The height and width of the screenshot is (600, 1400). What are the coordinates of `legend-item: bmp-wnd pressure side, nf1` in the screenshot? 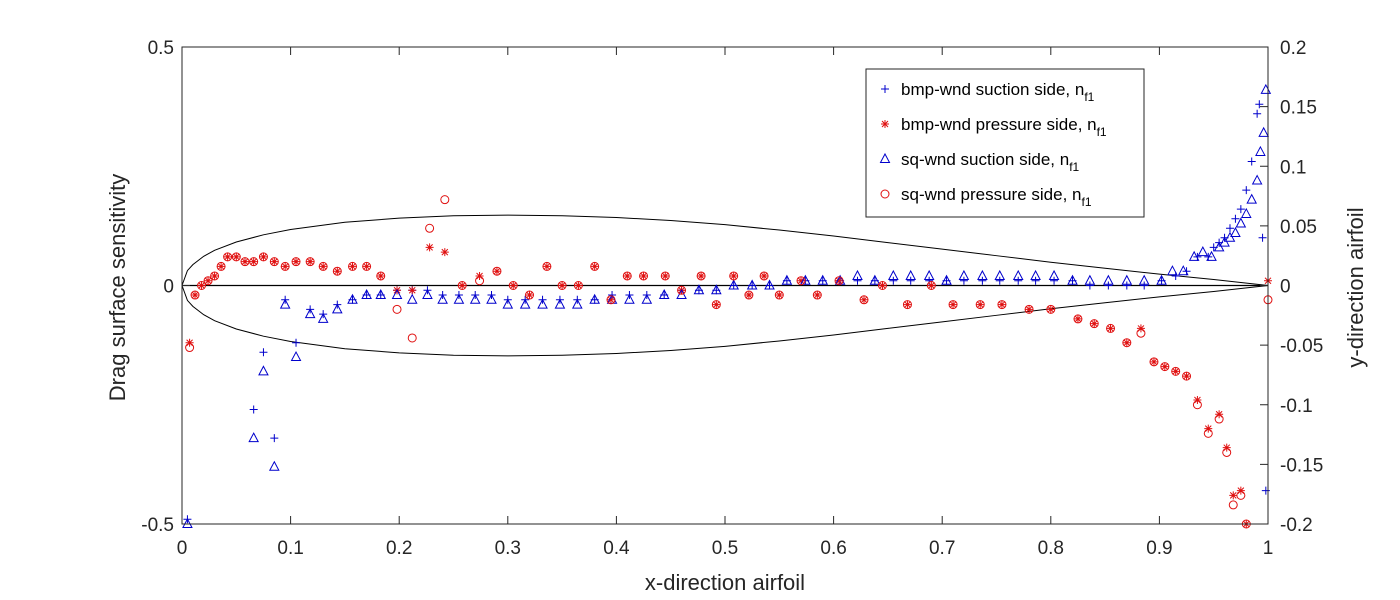 It's located at (994, 127).